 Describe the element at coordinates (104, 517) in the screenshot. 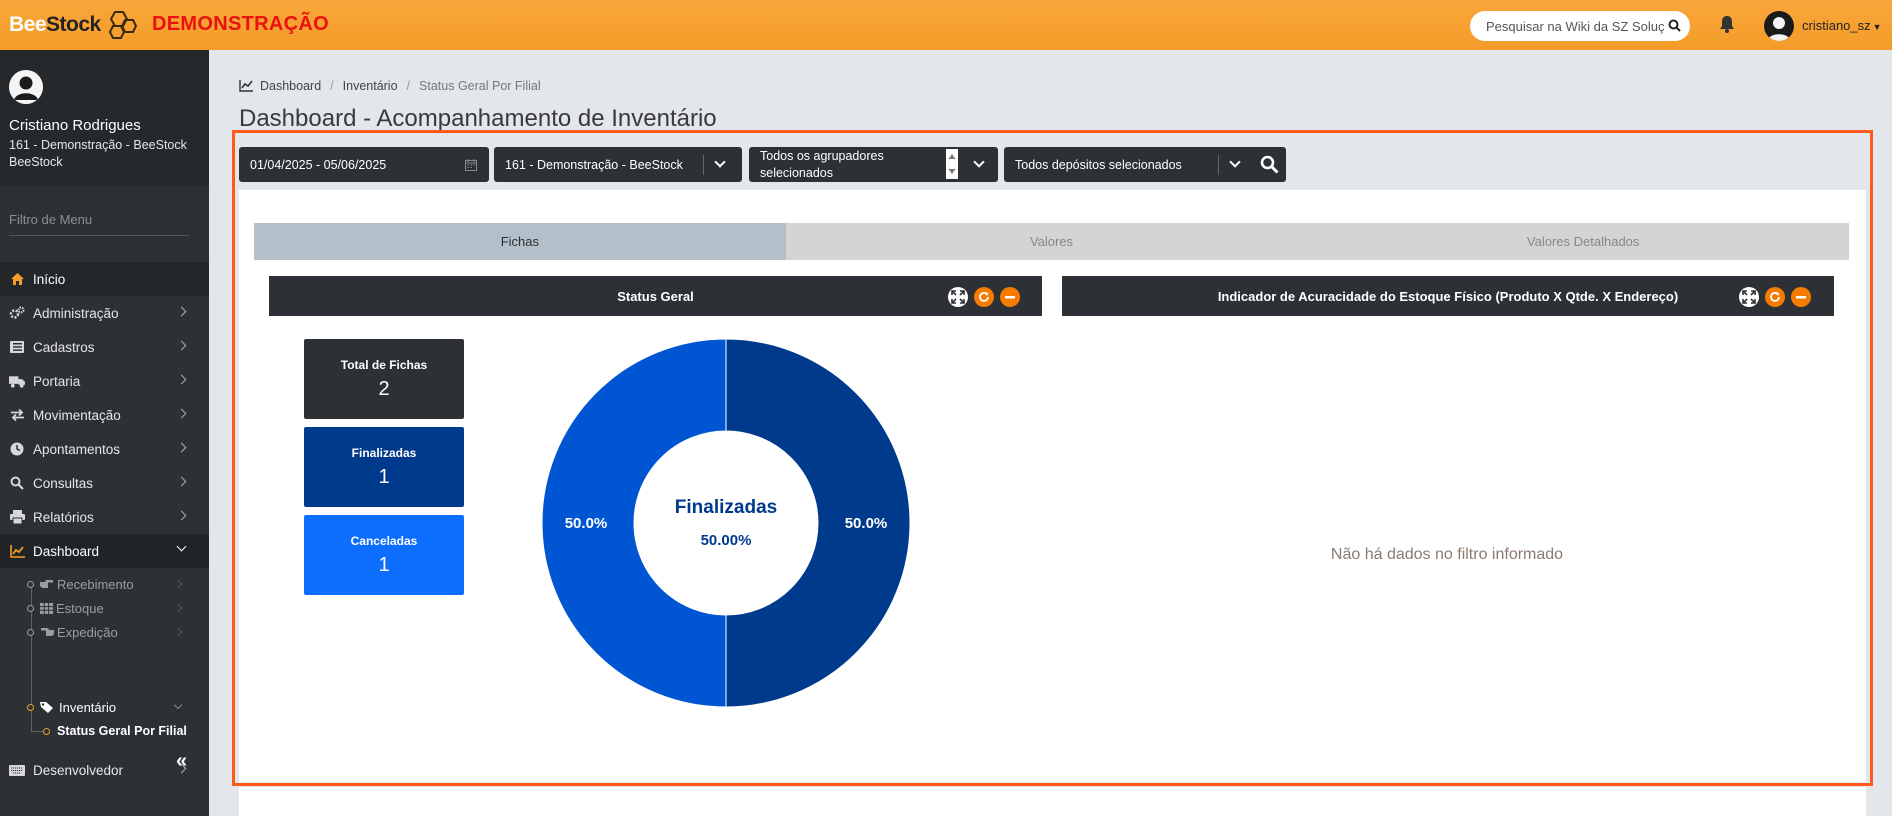

I see `sidebar-item-relatorios: Relatórios` at that location.